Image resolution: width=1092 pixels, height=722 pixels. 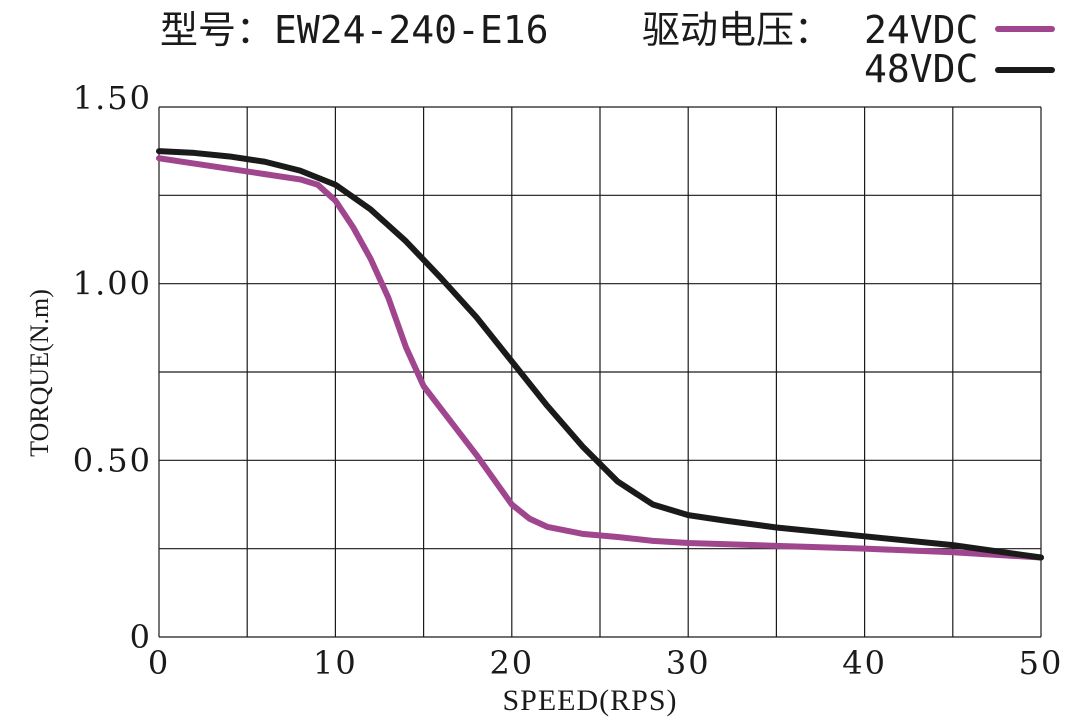 What do you see at coordinates (112, 460) in the screenshot?
I see `y-tick-label: 0.50` at bounding box center [112, 460].